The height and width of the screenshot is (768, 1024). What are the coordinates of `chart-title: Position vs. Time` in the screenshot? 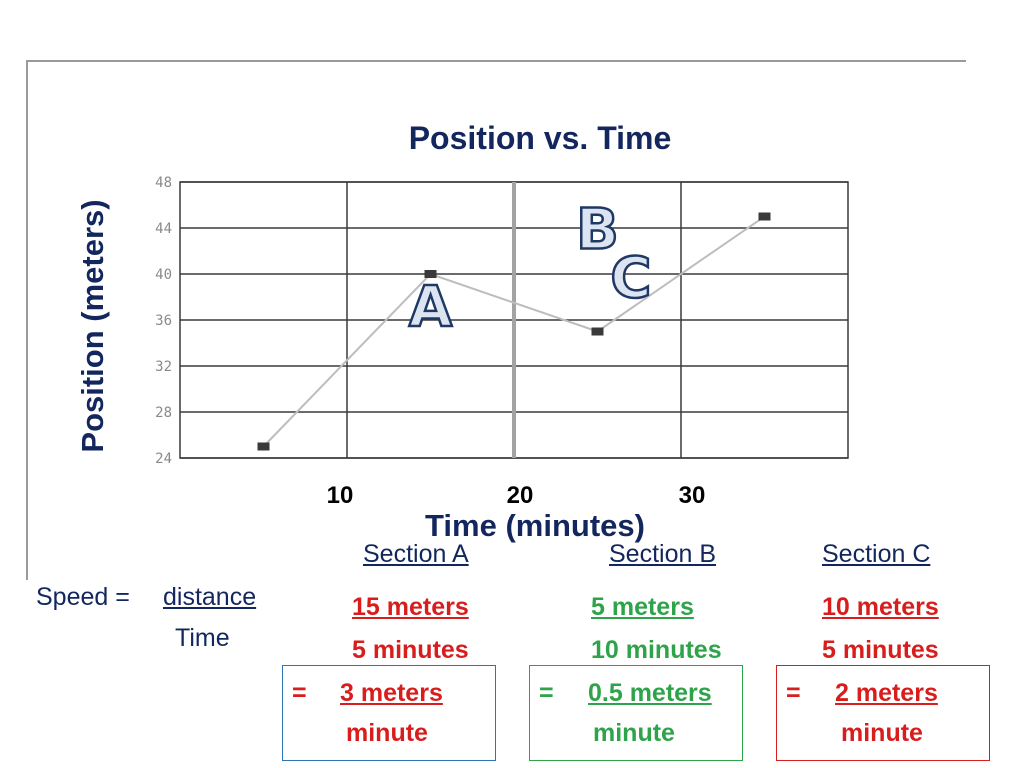 It's located at (540, 138).